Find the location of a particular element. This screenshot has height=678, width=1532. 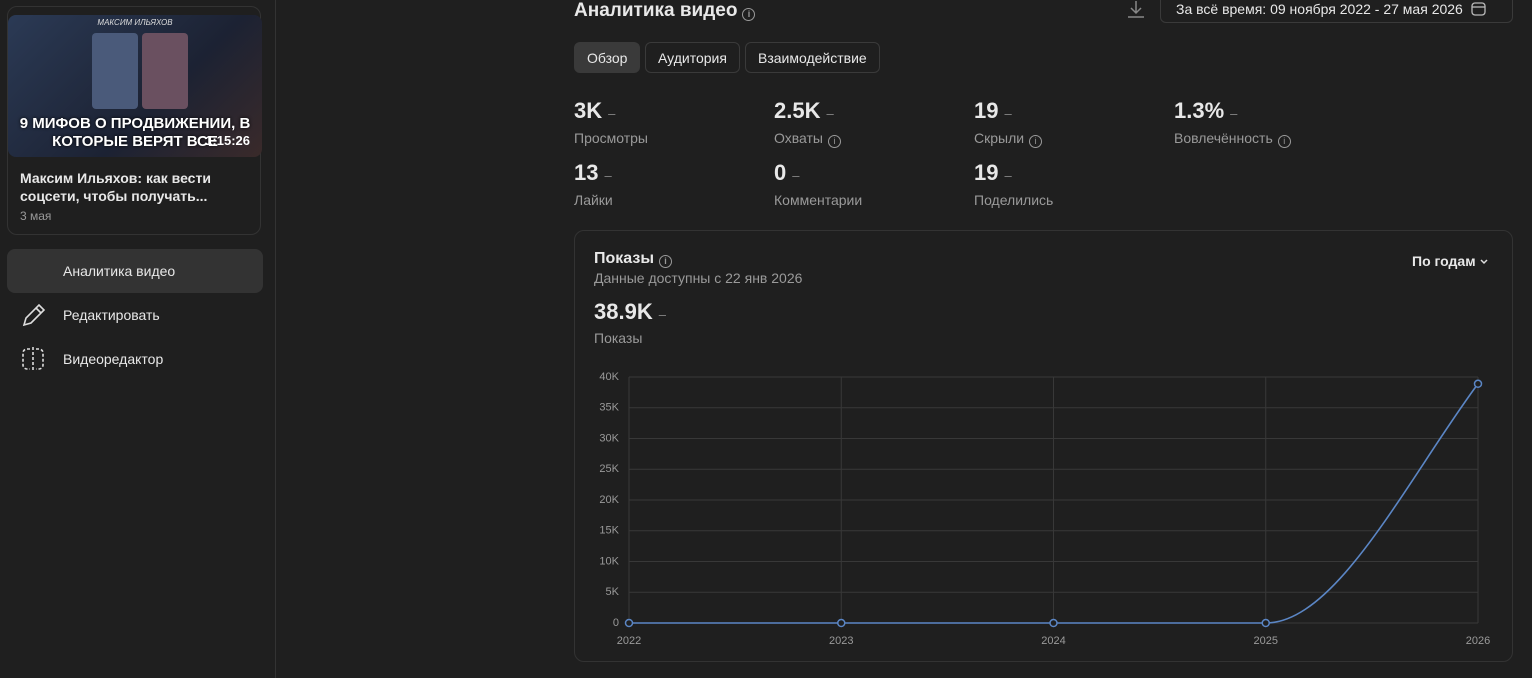

metric-label: Поделились is located at coordinates (1013, 200).